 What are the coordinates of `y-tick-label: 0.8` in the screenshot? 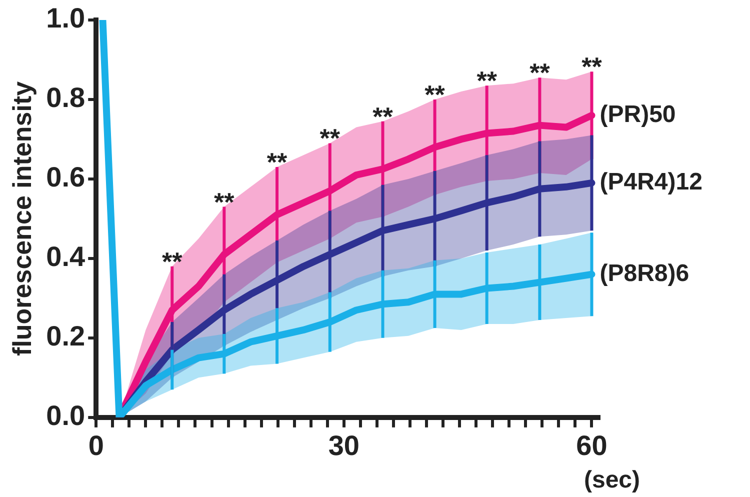 It's located at (66, 98).